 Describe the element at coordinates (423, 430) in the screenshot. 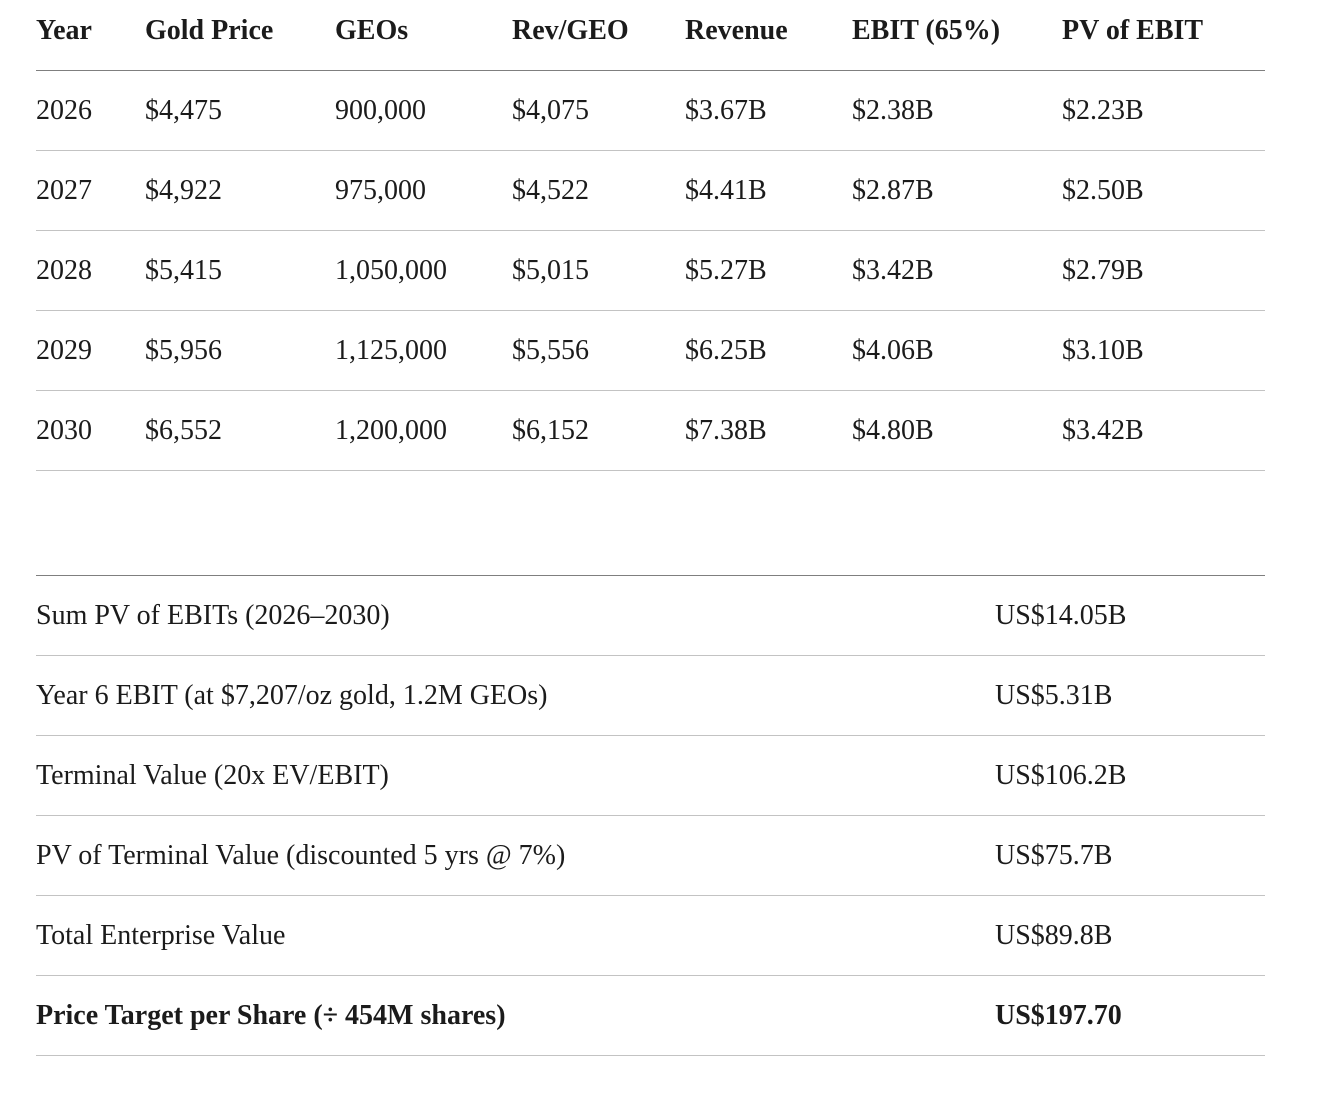

I see `cell-geos: 1,200,000` at that location.